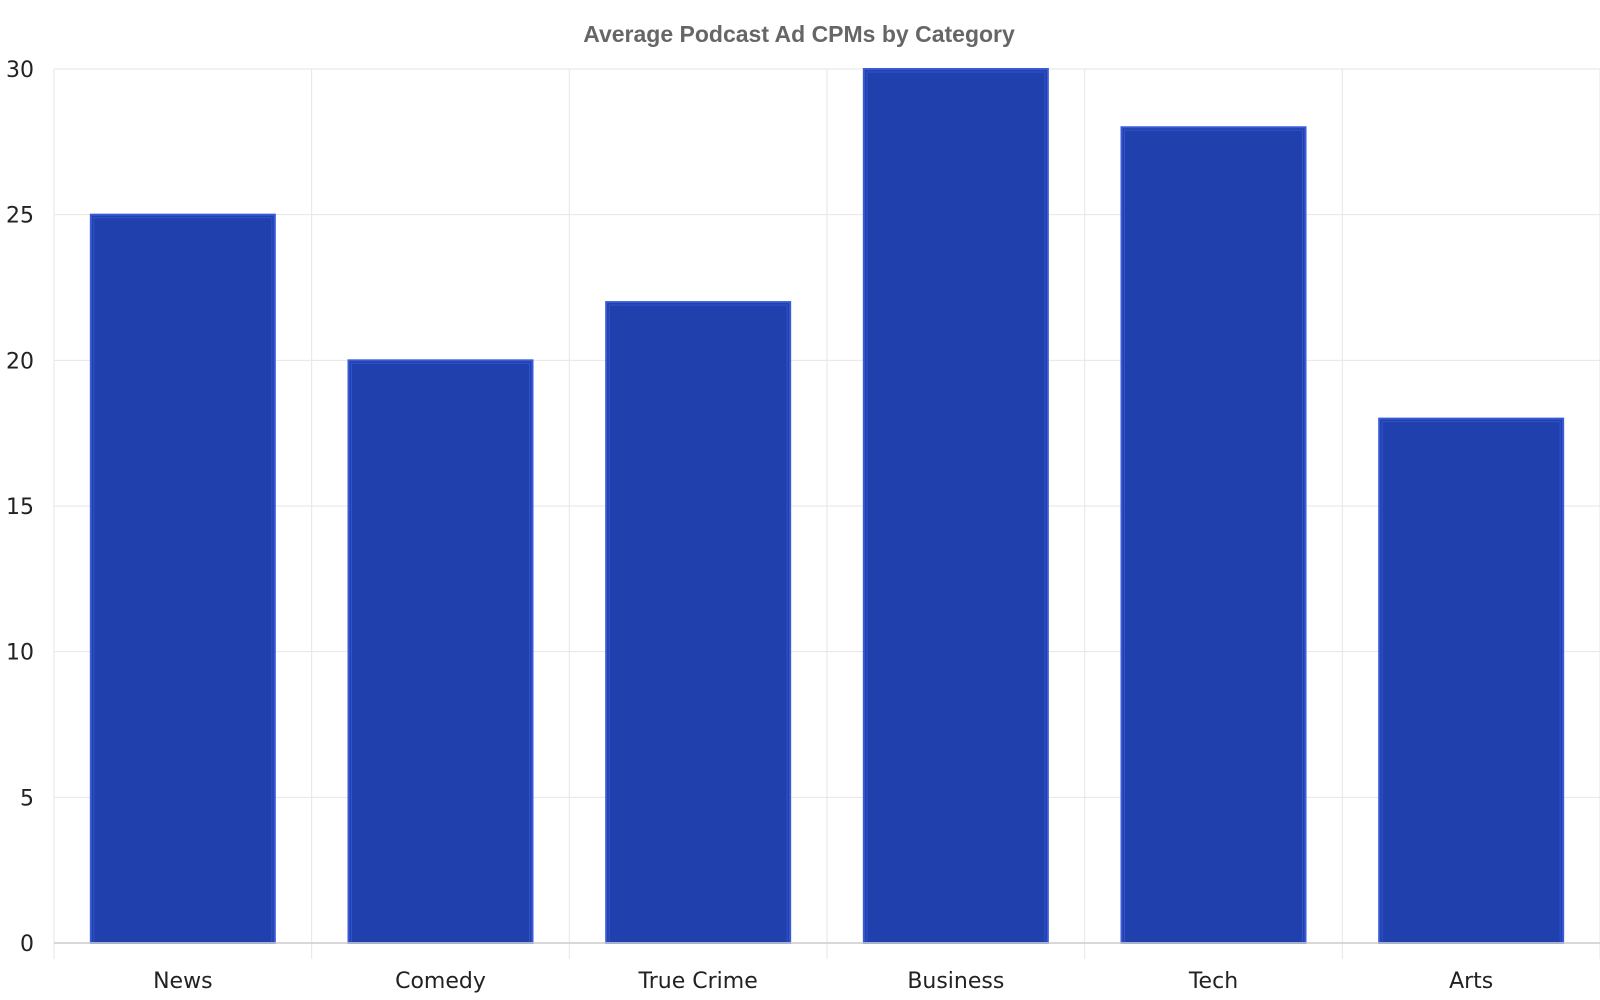 The height and width of the screenshot is (1000, 1600). Describe the element at coordinates (1471, 981) in the screenshot. I see `x-tick-label: Arts` at that location.